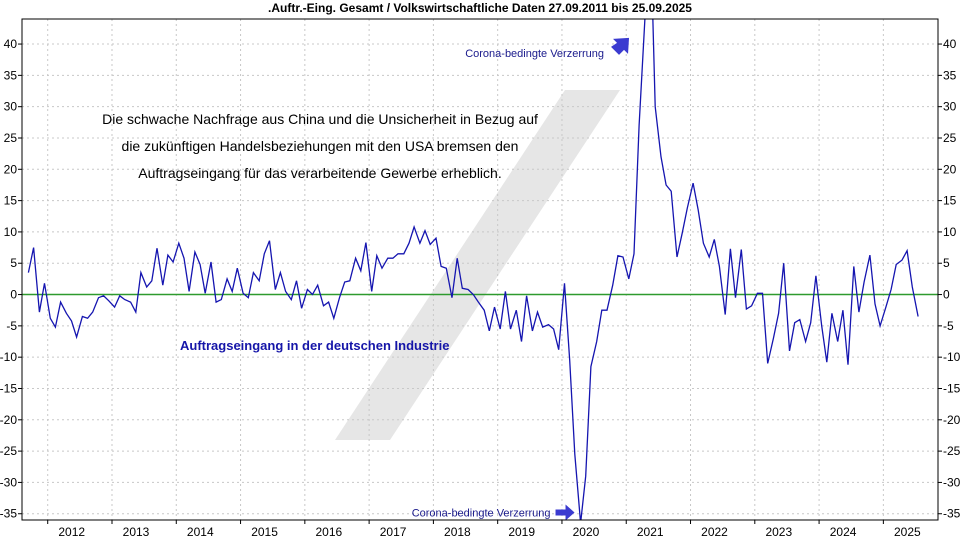  What do you see at coordinates (650, 532) in the screenshot?
I see `x-tick-label: 2021` at bounding box center [650, 532].